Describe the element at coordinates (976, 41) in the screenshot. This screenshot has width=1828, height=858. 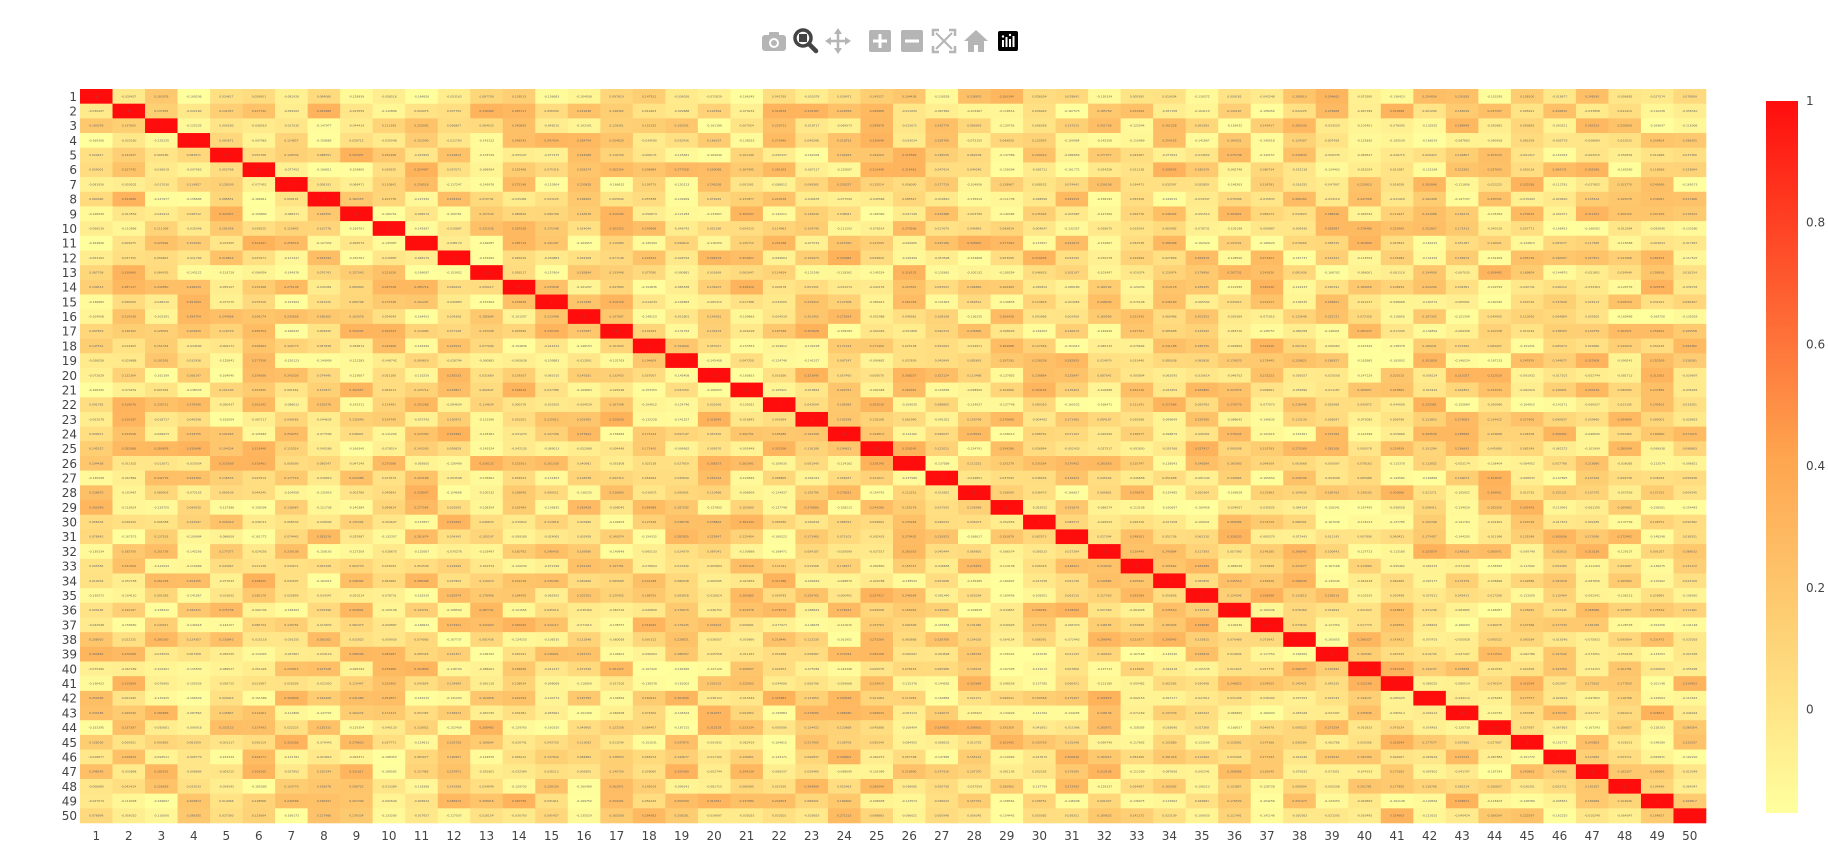
I see `home-button` at that location.